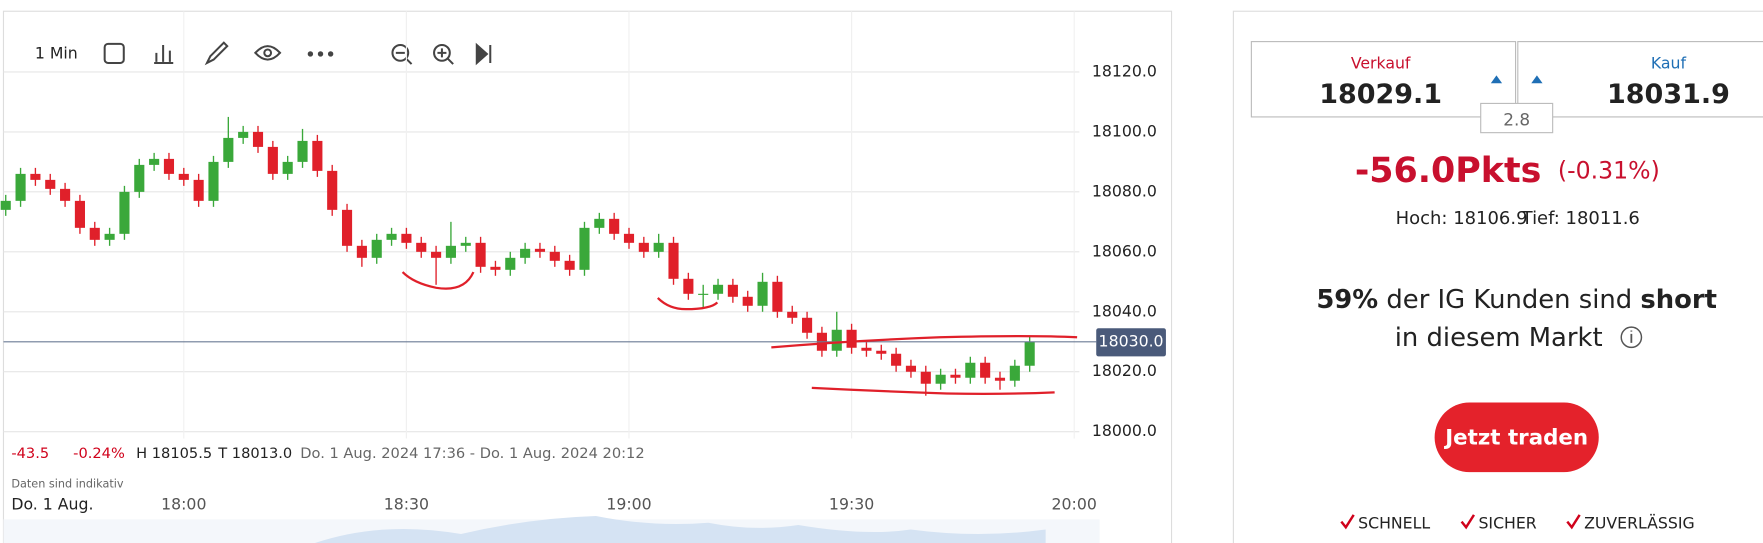 The height and width of the screenshot is (543, 1763). What do you see at coordinates (56, 52) in the screenshot?
I see `interval: 1 Min` at bounding box center [56, 52].